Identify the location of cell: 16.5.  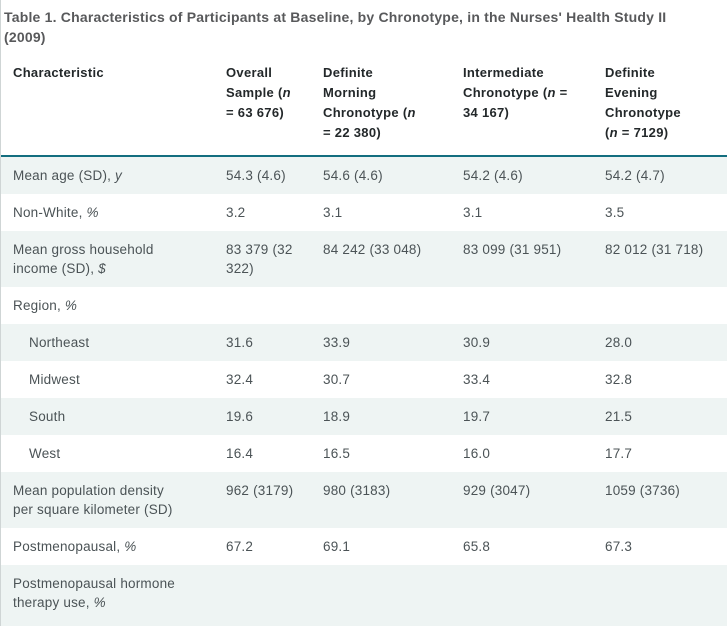
(337, 453).